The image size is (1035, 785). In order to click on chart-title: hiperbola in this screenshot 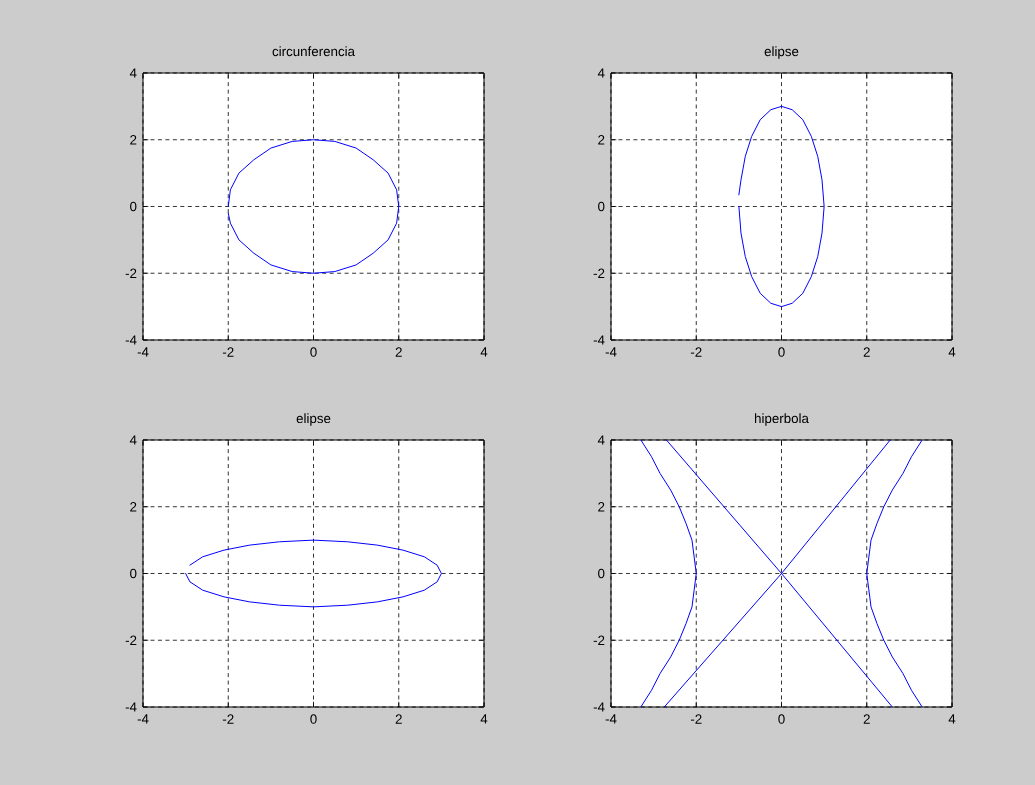, I will do `click(782, 419)`.